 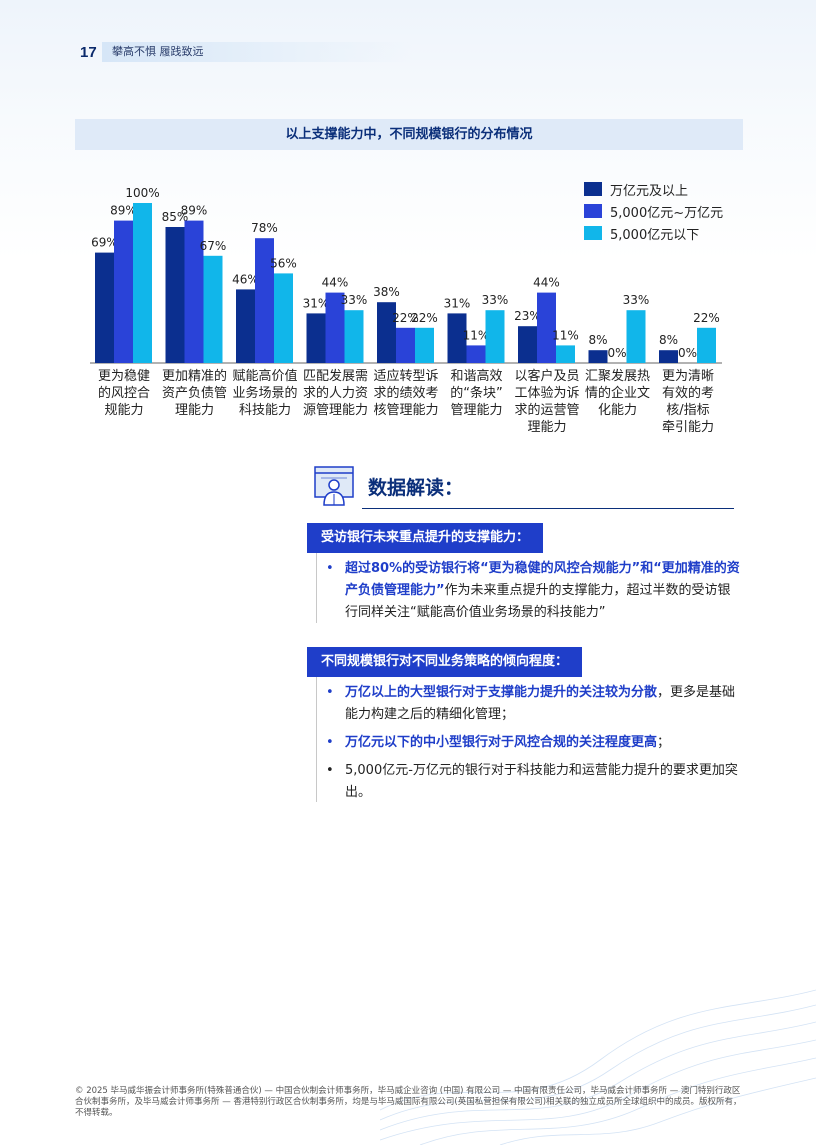 What do you see at coordinates (194, 376) in the screenshot?
I see `category-label-line: 更加精准的` at bounding box center [194, 376].